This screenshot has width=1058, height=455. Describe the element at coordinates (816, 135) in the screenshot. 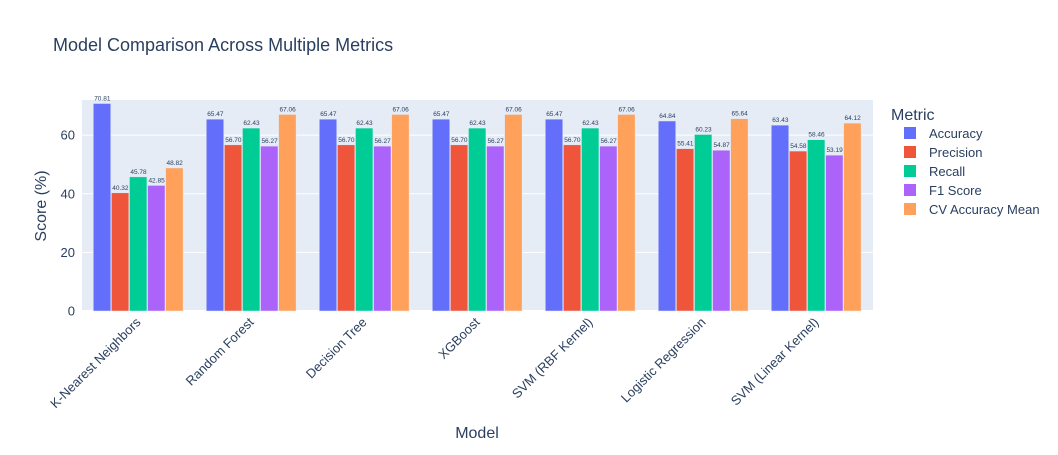

I see `data-label: 58.46` at that location.